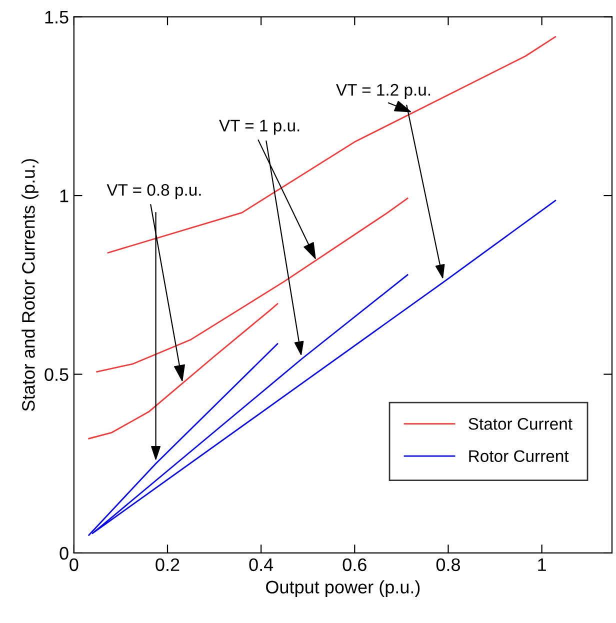 Image resolution: width=616 pixels, height=623 pixels. I want to click on x-tick-label: 0.2, so click(168, 565).